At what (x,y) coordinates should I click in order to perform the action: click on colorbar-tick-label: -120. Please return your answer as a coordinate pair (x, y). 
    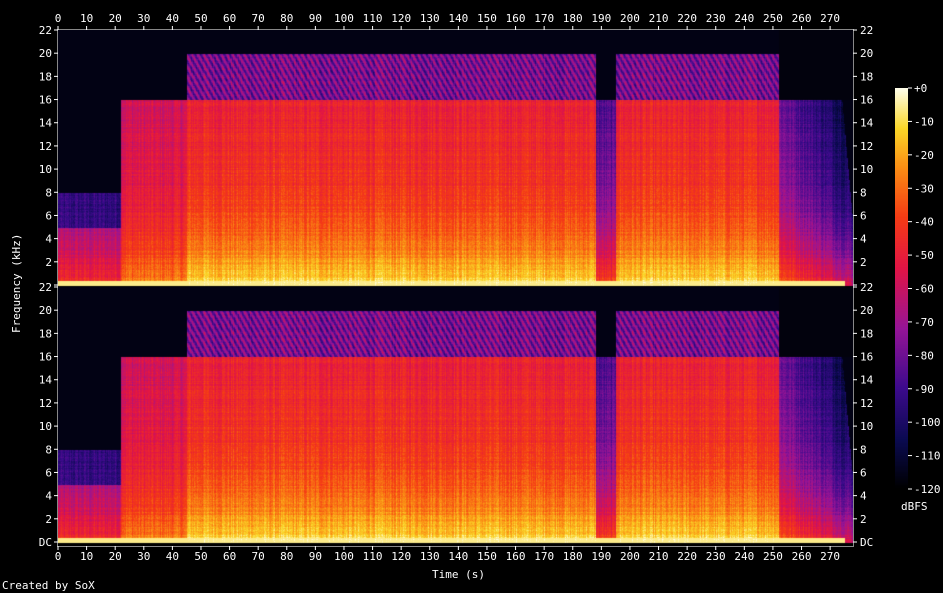
    Looking at the image, I should click on (927, 489).